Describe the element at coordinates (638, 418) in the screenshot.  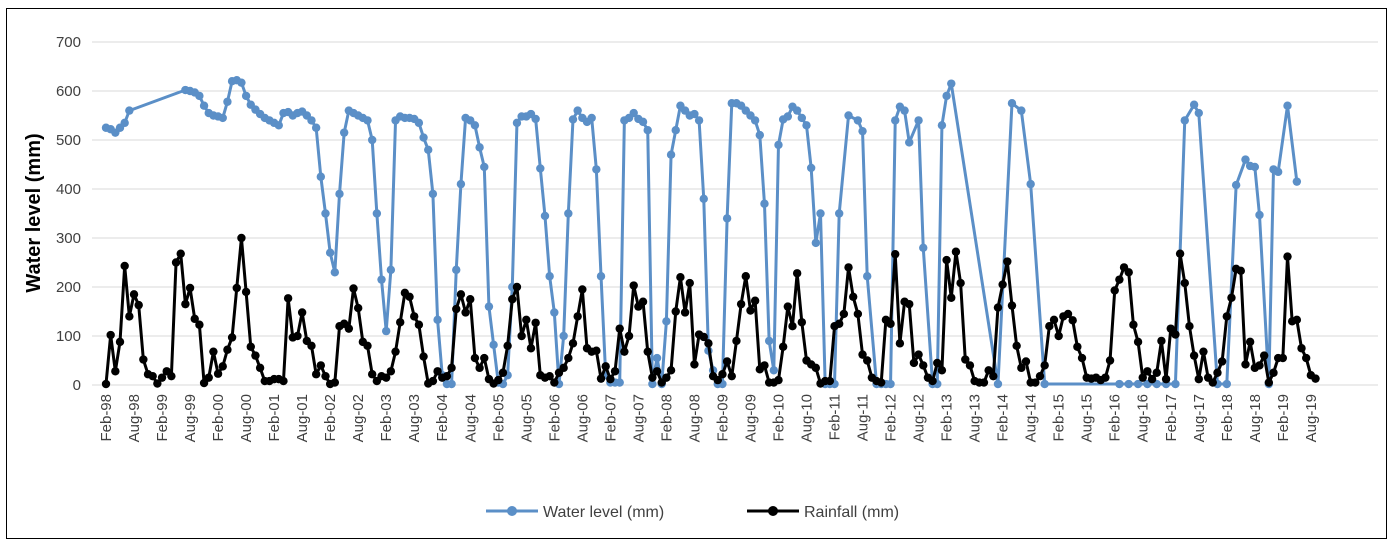
I see `x-tick-label-Aug-07: Aug-07` at that location.